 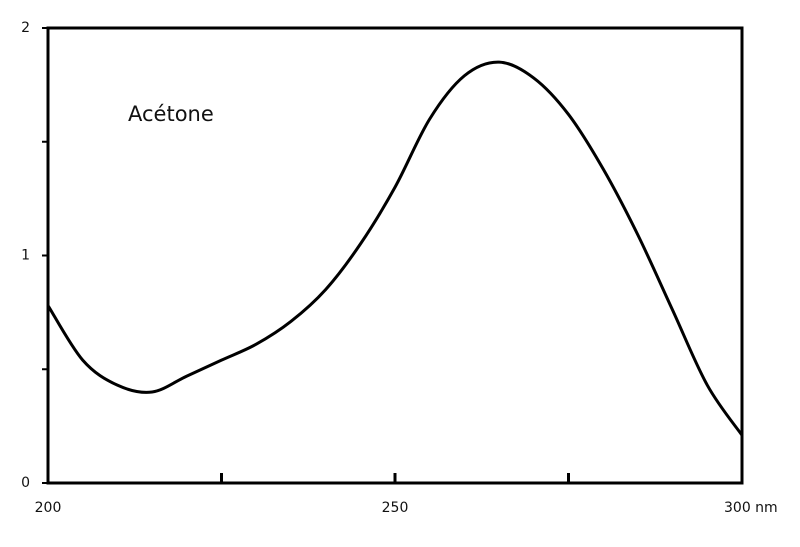 What do you see at coordinates (48, 508) in the screenshot?
I see `x-tick-label: 200` at bounding box center [48, 508].